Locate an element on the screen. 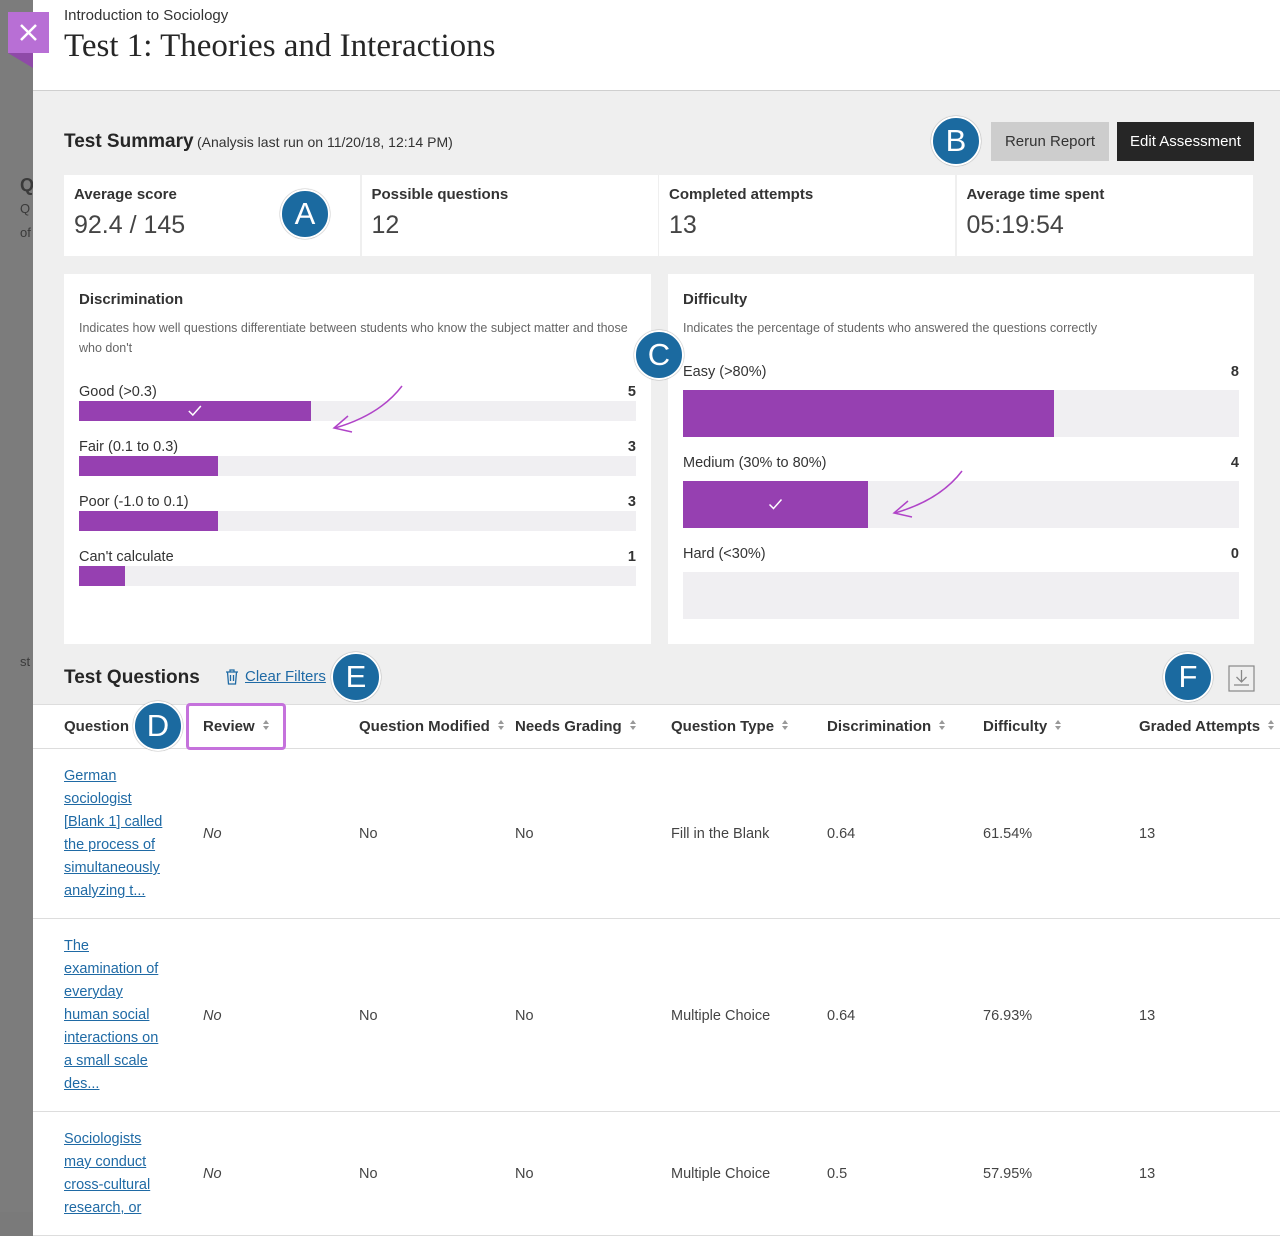 The width and height of the screenshot is (1280, 1236). background-text: st is located at coordinates (25, 661).